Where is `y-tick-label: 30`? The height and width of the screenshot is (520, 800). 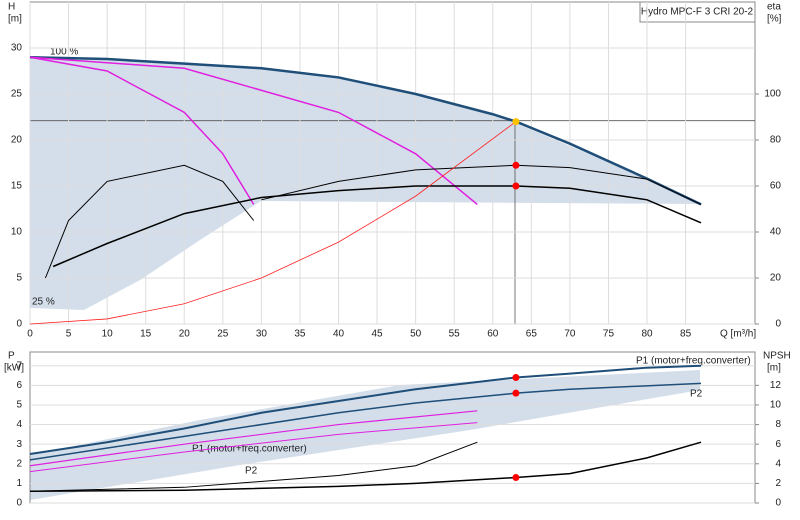
y-tick-label: 30 is located at coordinates (17, 48).